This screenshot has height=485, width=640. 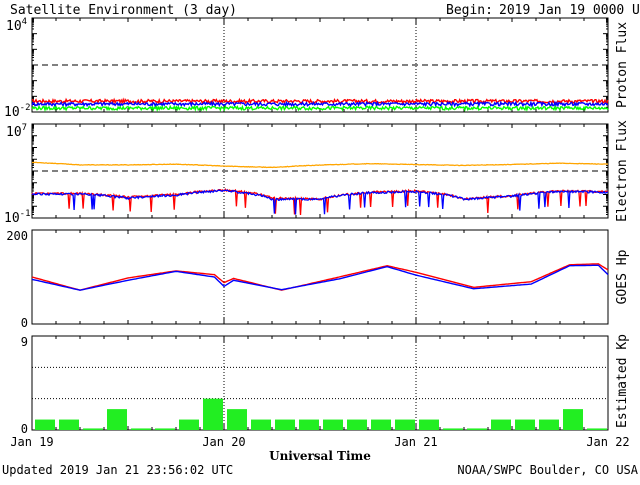 What do you see at coordinates (17, 236) in the screenshot?
I see `hp-ytick-label-top: 200` at bounding box center [17, 236].